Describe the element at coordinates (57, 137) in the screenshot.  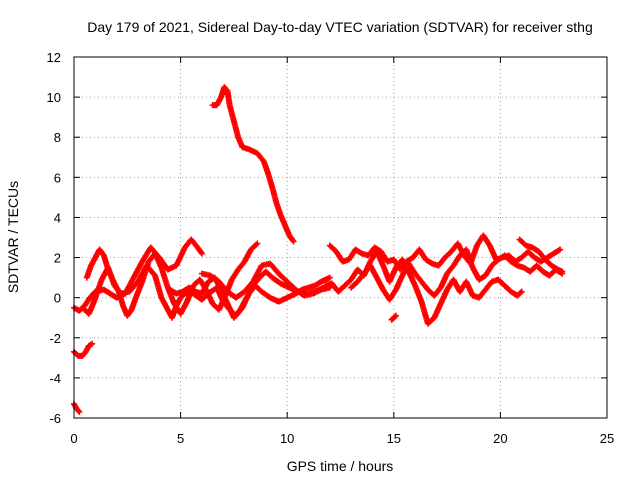
I see `y-tick-label: 8` at that location.